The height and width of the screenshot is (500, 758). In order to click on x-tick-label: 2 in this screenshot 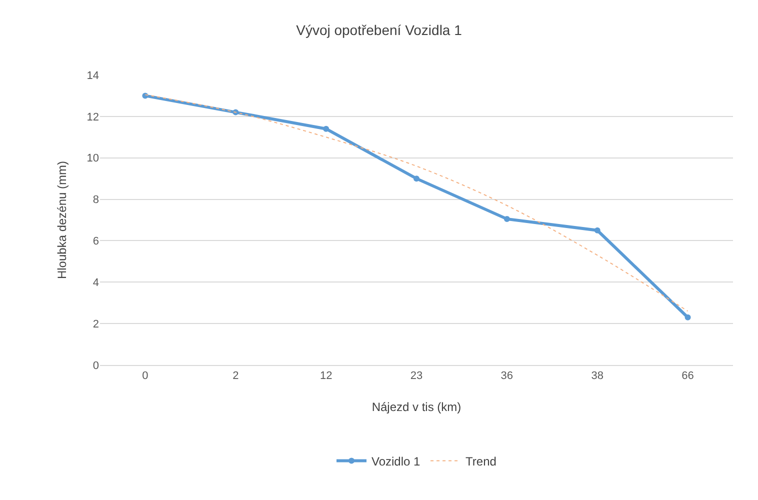, I will do `click(235, 376)`.